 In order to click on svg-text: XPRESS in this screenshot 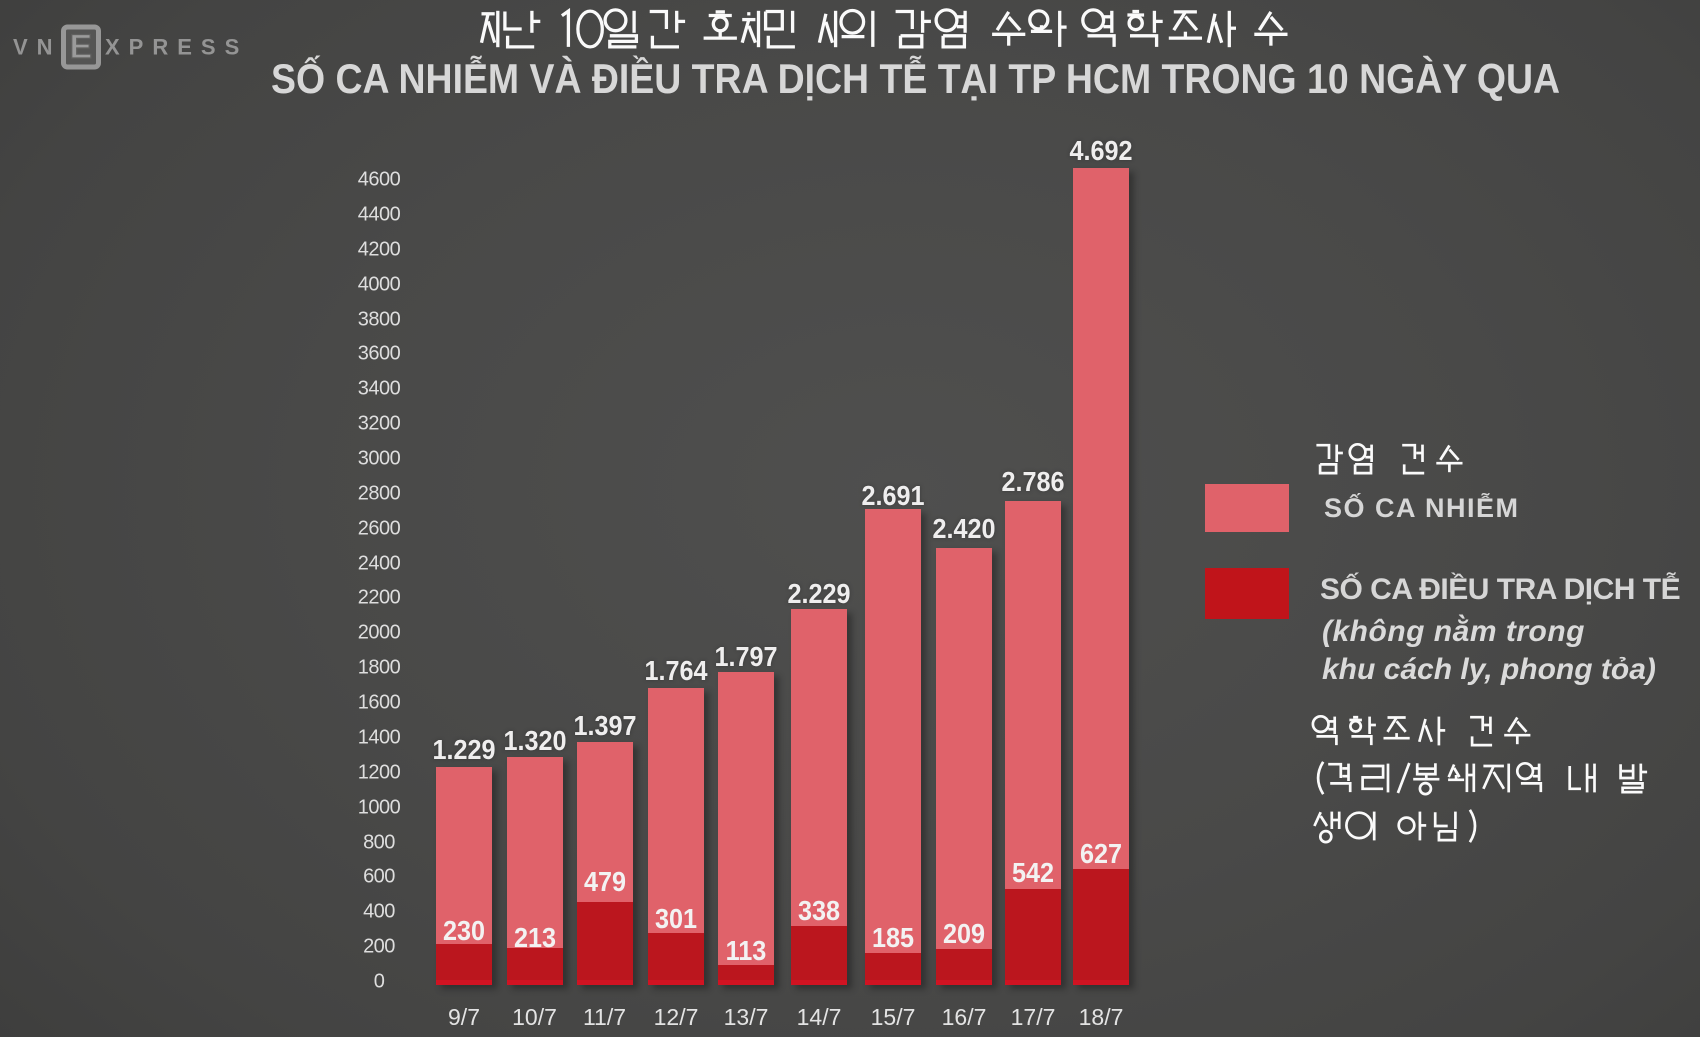, I will do `click(176, 47)`.